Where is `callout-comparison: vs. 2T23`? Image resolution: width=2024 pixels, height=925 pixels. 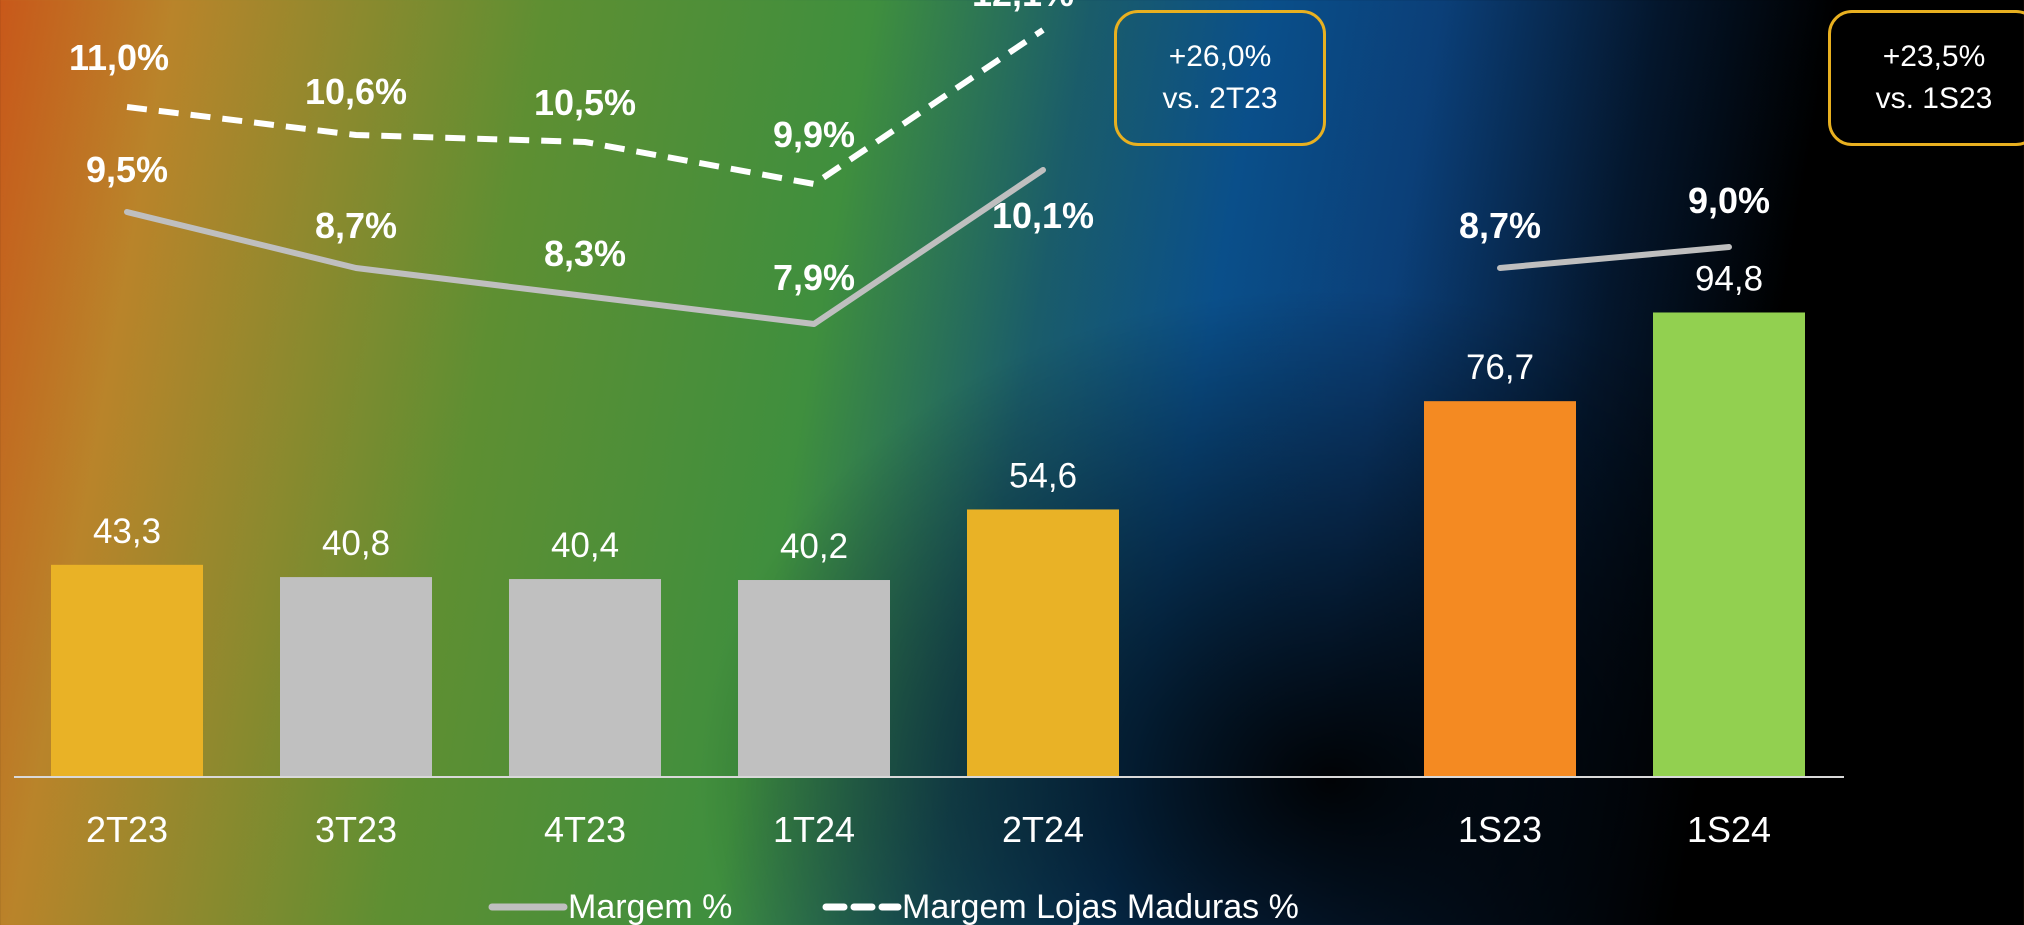 callout-comparison: vs. 2T23 is located at coordinates (1220, 98).